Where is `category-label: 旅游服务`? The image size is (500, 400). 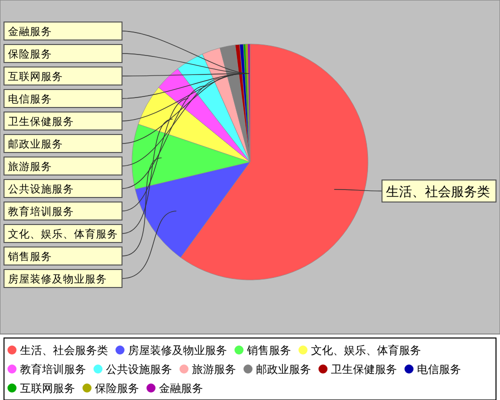 category-label: 旅游服务 is located at coordinates (30, 167).